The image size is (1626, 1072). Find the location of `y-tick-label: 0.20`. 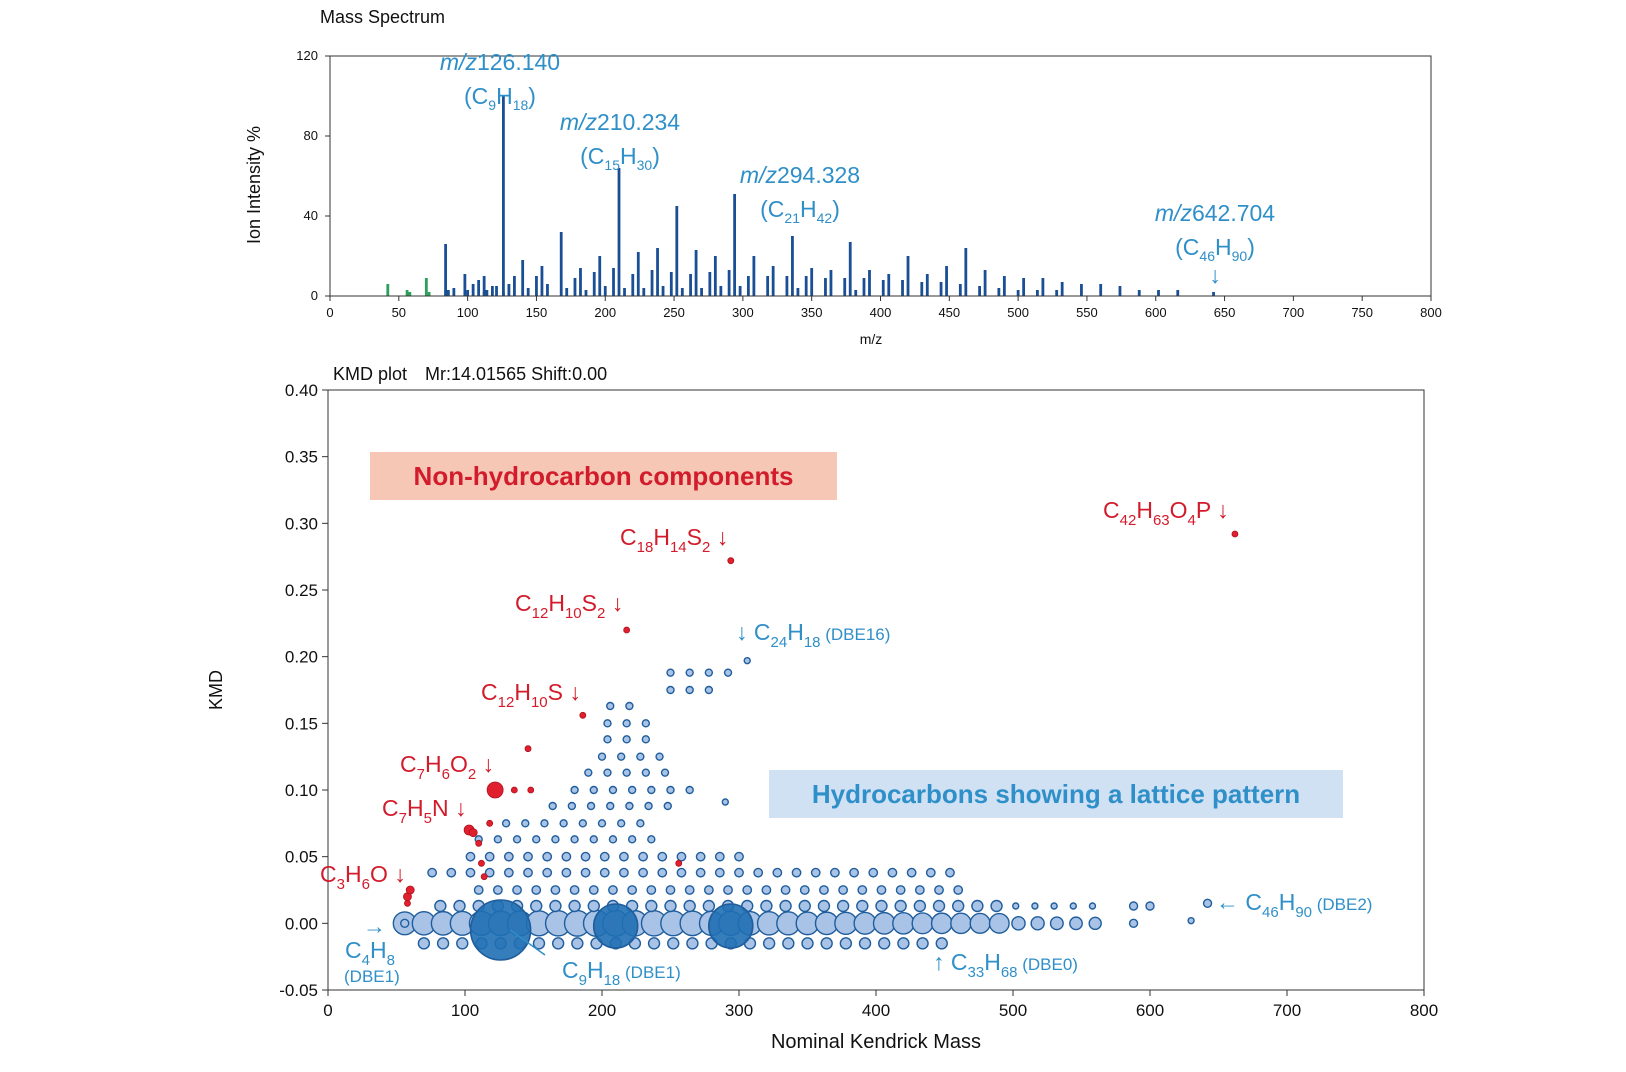

y-tick-label: 0.20 is located at coordinates (301, 657).